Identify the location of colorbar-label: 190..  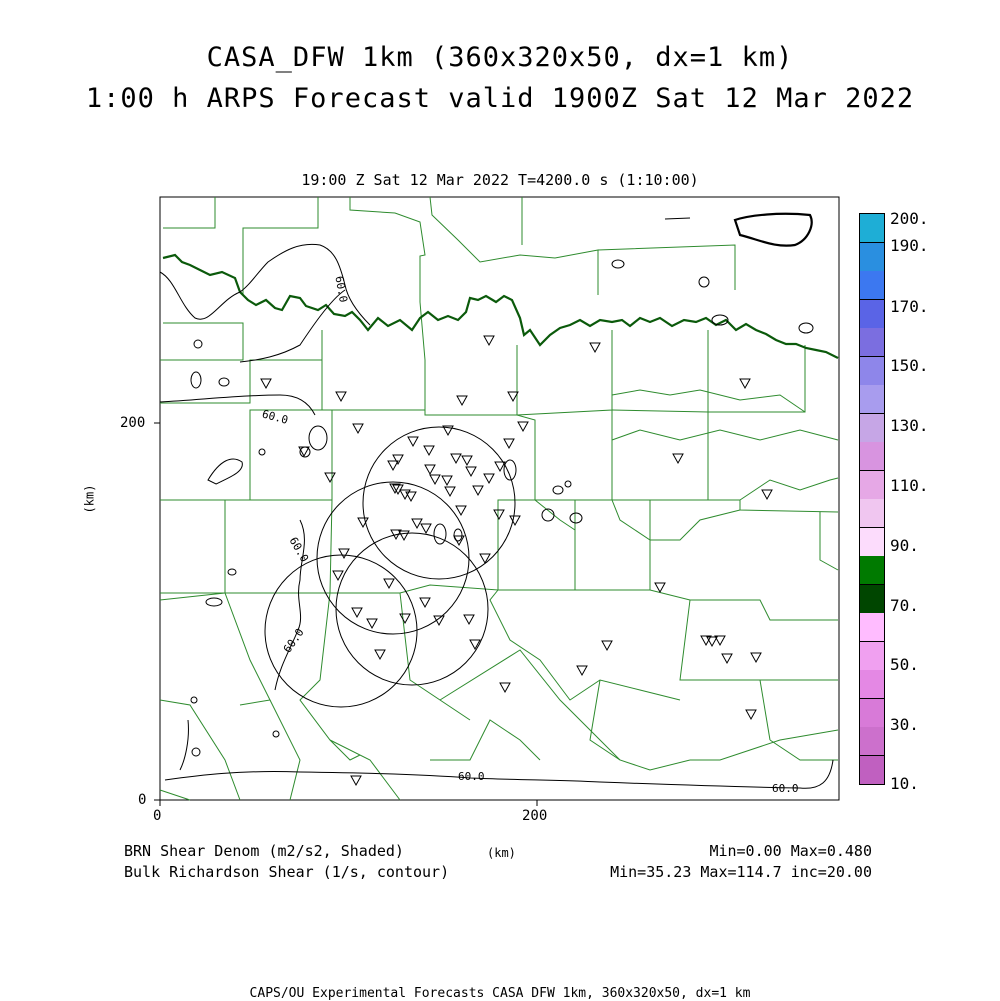
(909, 245).